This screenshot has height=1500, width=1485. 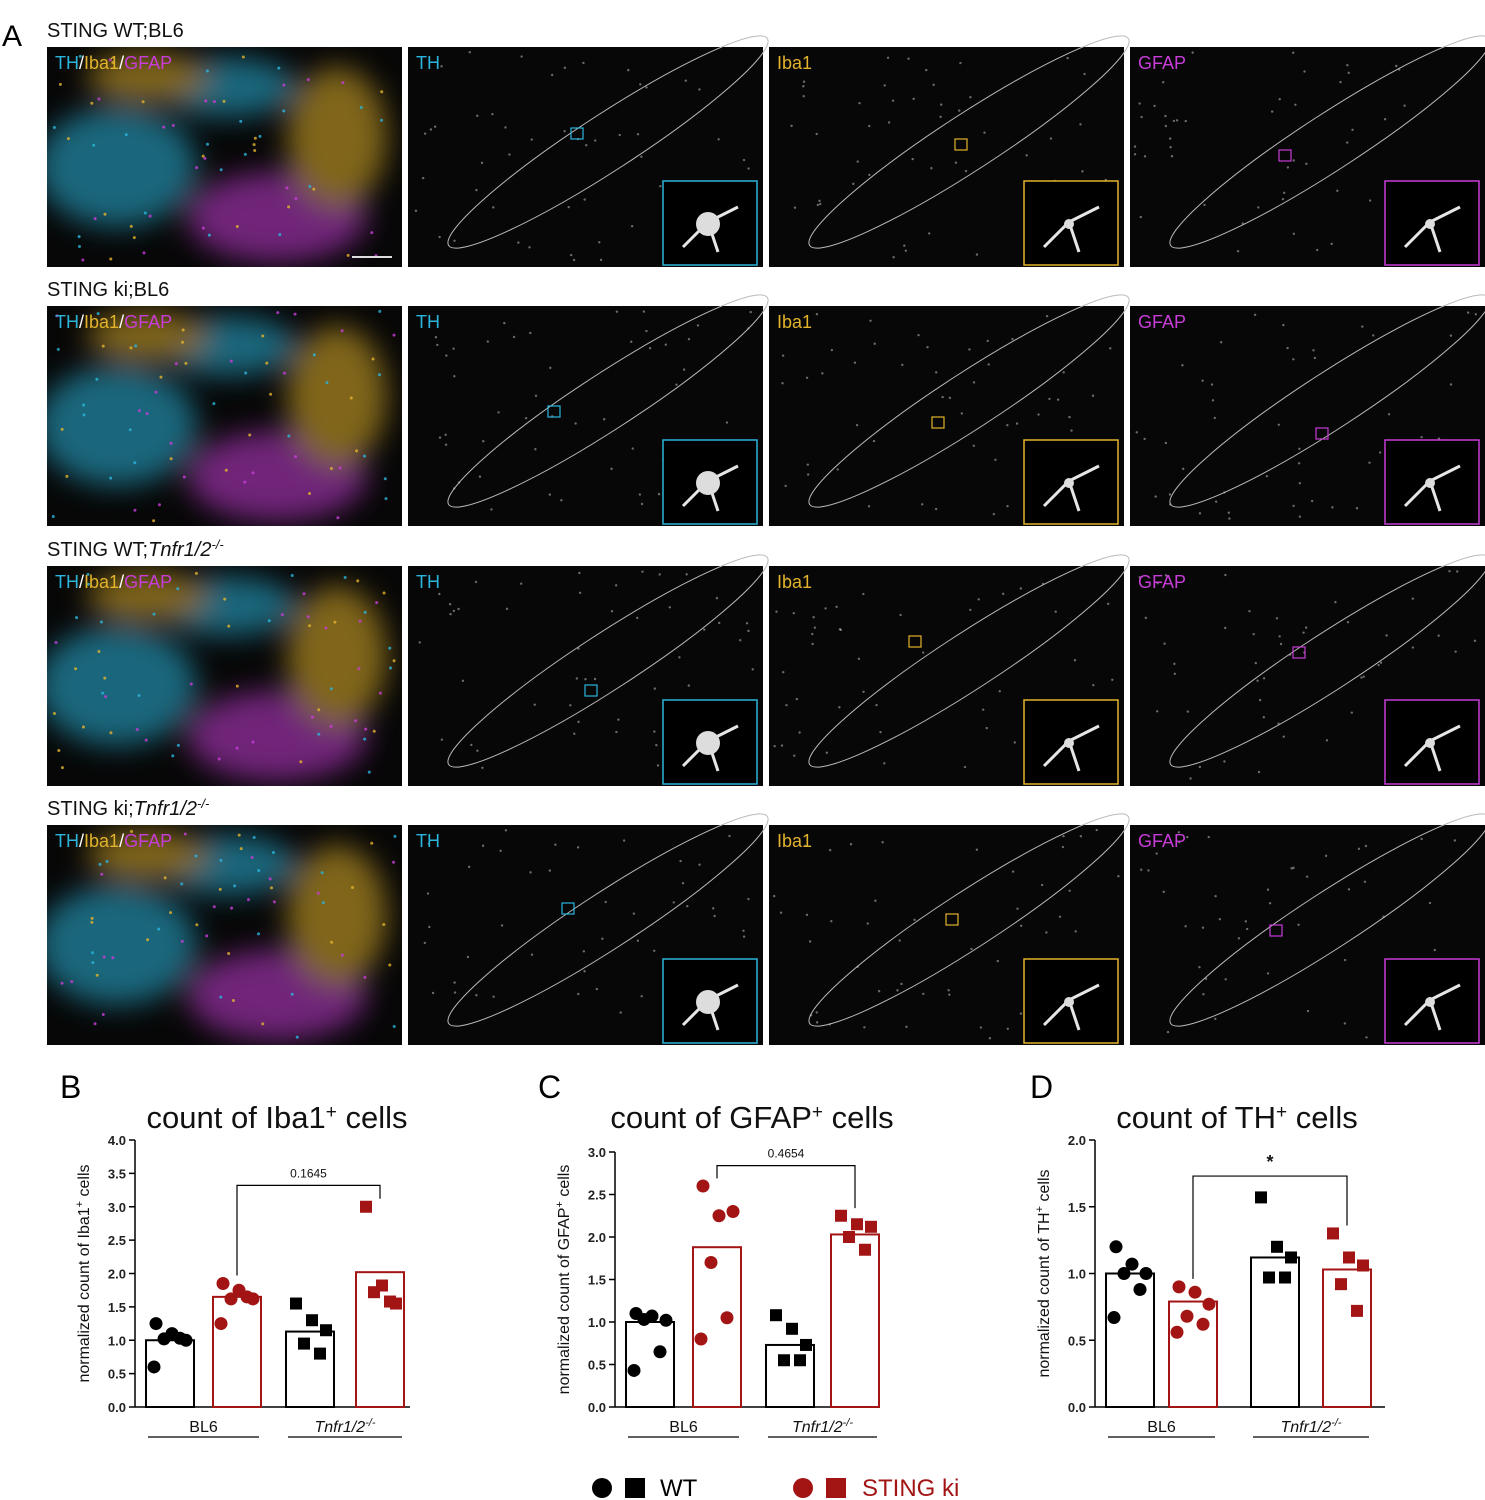 What do you see at coordinates (217, 676) in the screenshot?
I see `stain-blobs` at bounding box center [217, 676].